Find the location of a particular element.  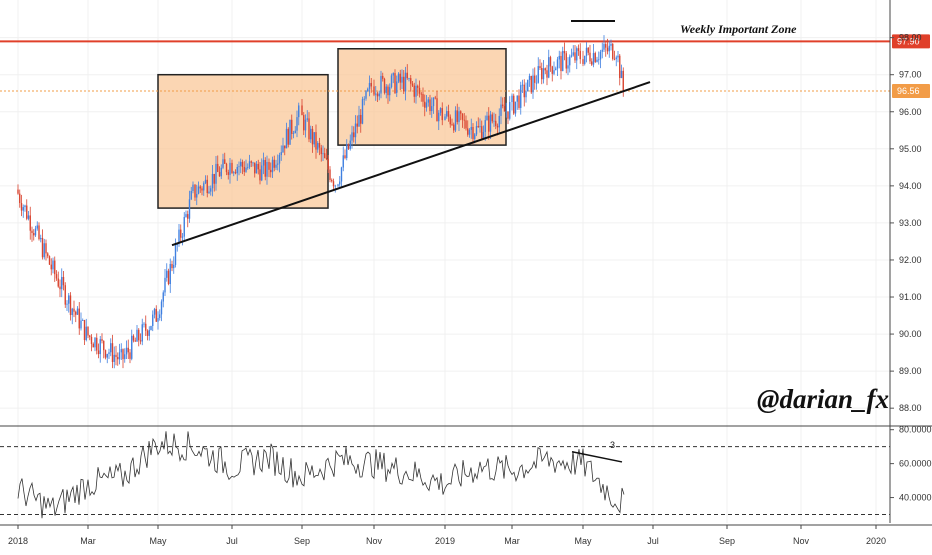

price-tick-label: 88.00 is located at coordinates (910, 408).